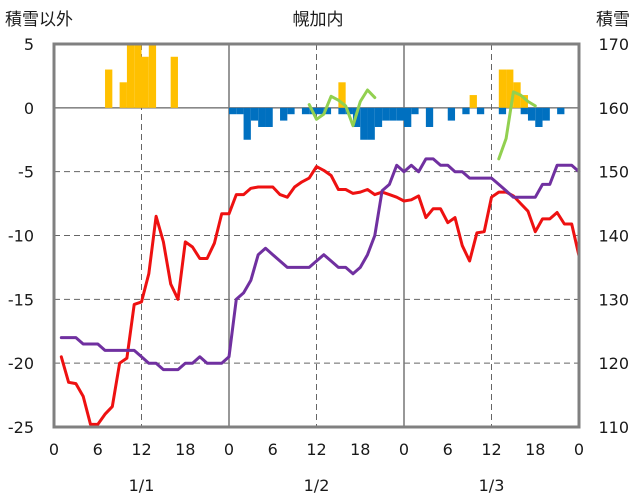 Image resolution: width=636 pixels, height=501 pixels. Describe the element at coordinates (29, 108) in the screenshot. I see `y-left-tick-label: 0` at that location.